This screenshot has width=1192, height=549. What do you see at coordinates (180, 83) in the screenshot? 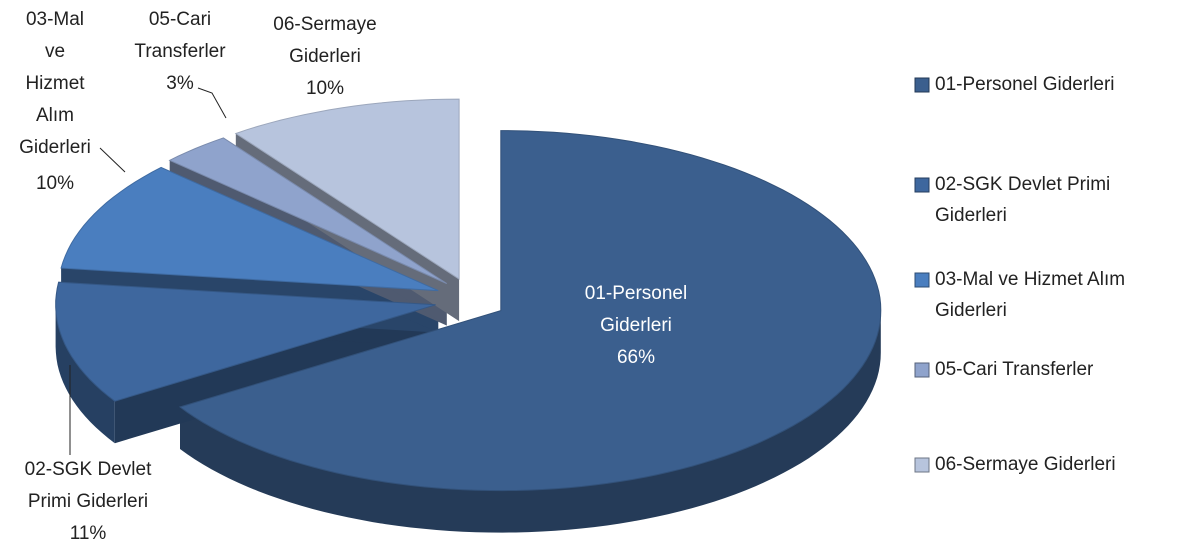
I see `data-label-value: 3%` at bounding box center [180, 83].